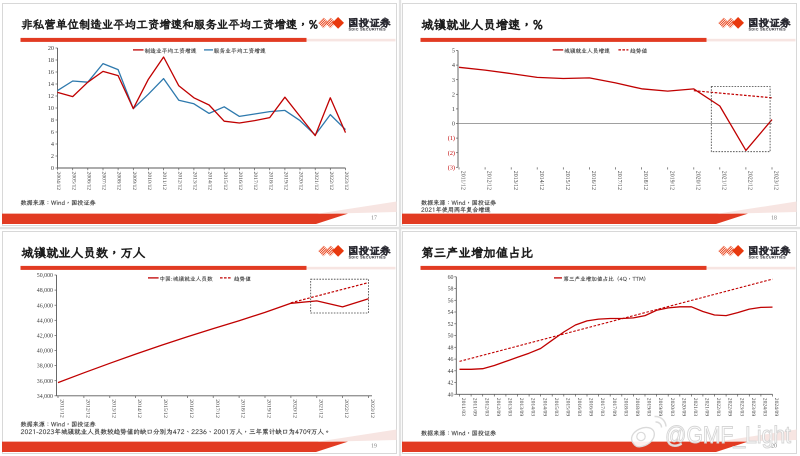  Describe the element at coordinates (730, 407) in the screenshot. I see `svg-text: 2022/09` at that location.